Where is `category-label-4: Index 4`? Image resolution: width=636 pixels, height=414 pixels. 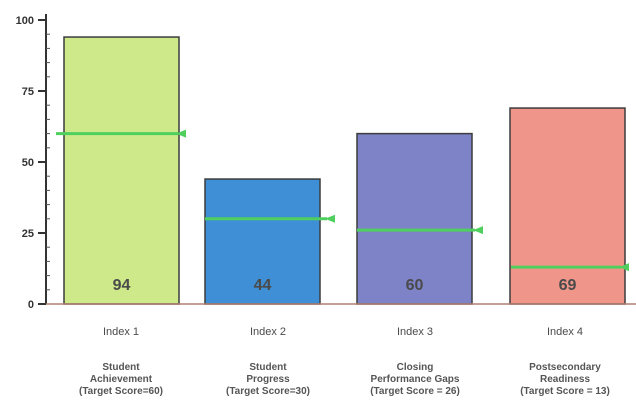 category-label-4: Index 4 is located at coordinates (565, 332).